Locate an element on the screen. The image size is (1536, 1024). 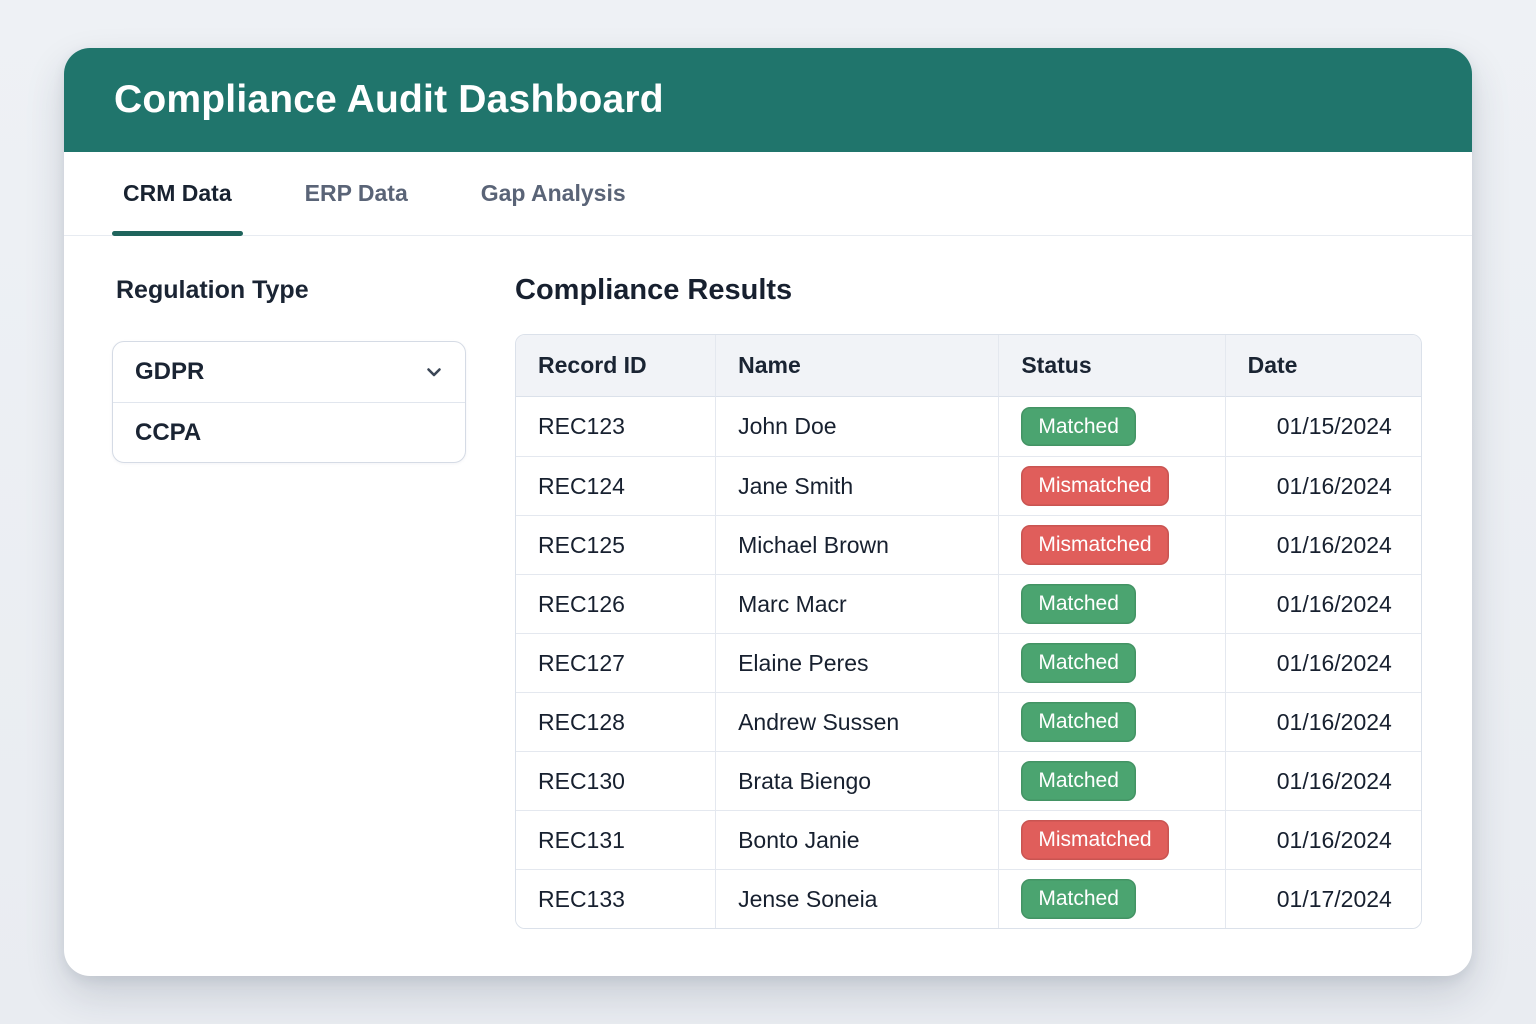
tab-bar: CRM Data ERP Data Gap Analysis is located at coordinates (768, 194).